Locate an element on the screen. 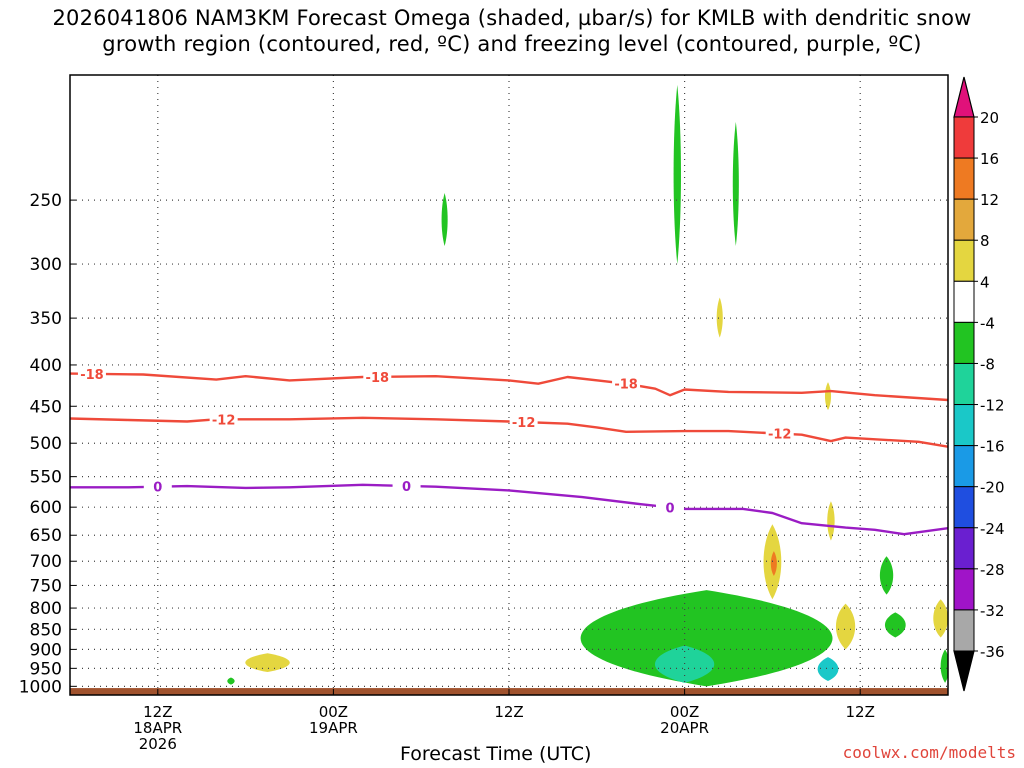 This screenshot has height=768, width=1024. y-tick-label-950: 950 is located at coordinates (46, 669).